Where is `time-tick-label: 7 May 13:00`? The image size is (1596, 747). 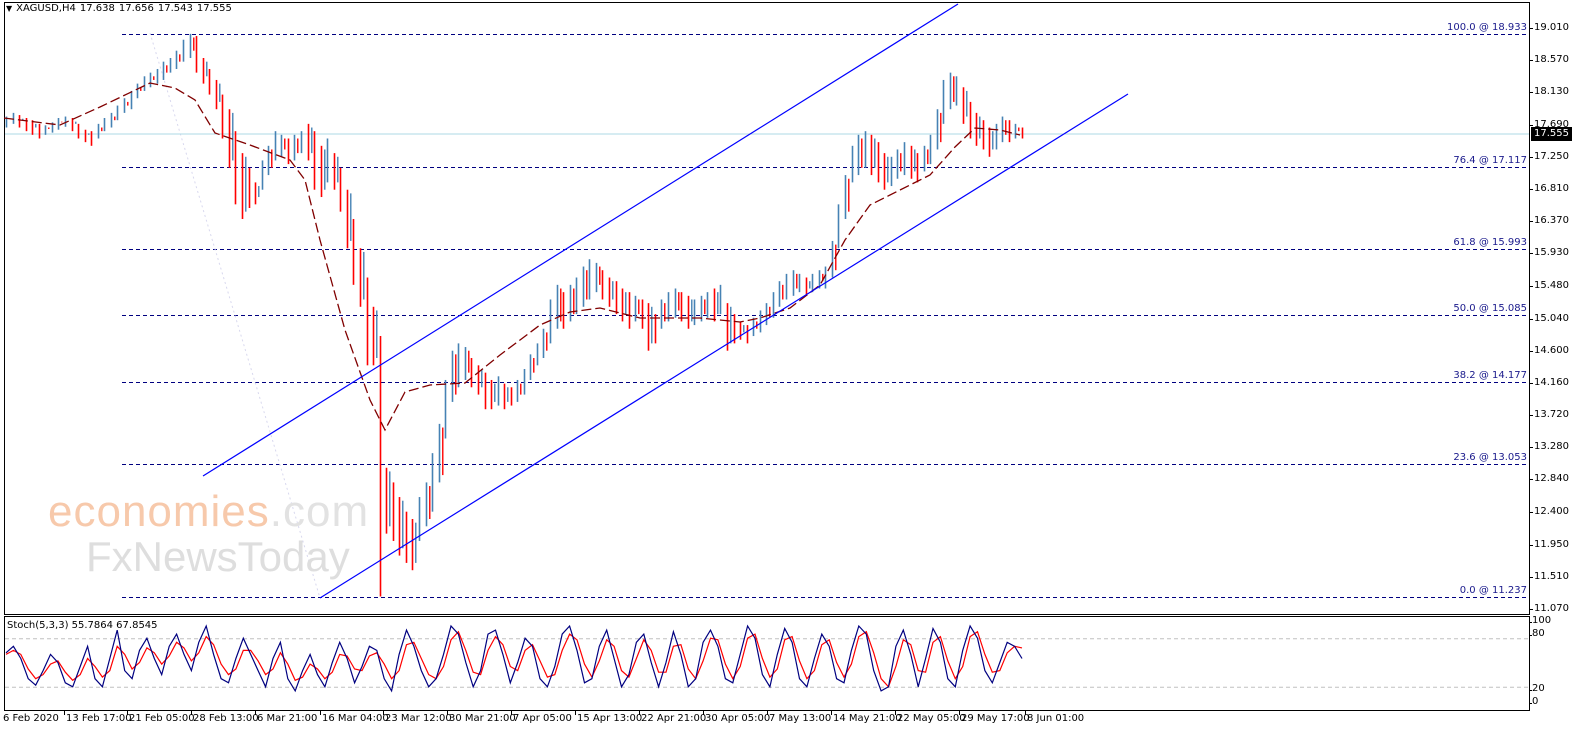
time-tick-label: 7 May 13:00 is located at coordinates (800, 718).